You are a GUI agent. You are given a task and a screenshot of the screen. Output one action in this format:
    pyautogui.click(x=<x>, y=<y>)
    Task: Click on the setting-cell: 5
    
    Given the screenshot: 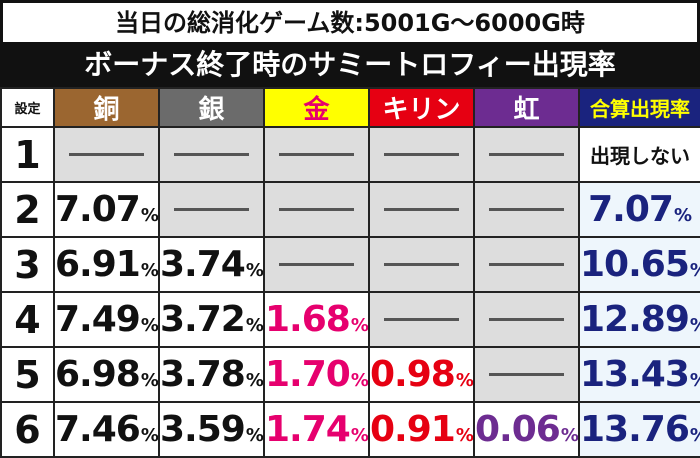 What is the action you would take?
    pyautogui.click(x=27, y=374)
    